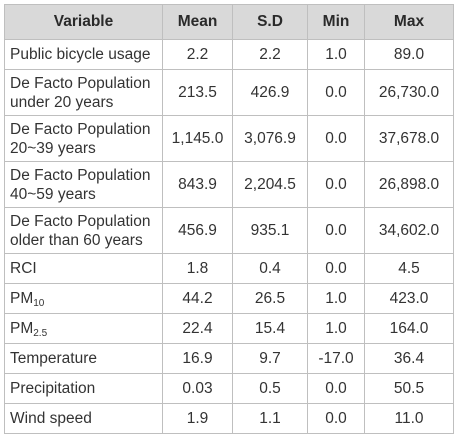  Describe the element at coordinates (197, 388) in the screenshot. I see `mean-cell: 0.03` at that location.